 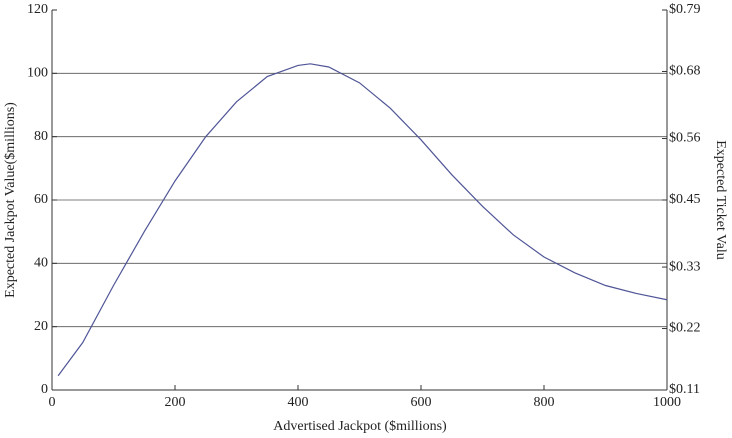 I want to click on y2-tick-label: $0.79, so click(x=685, y=9).